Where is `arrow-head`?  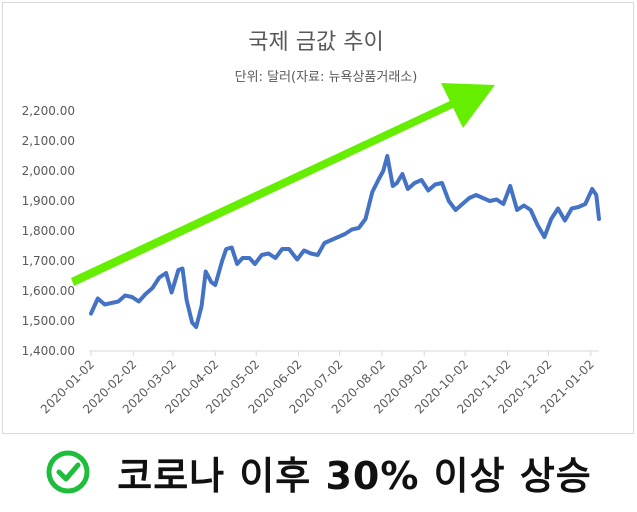
arrow-head is located at coordinates (468, 105).